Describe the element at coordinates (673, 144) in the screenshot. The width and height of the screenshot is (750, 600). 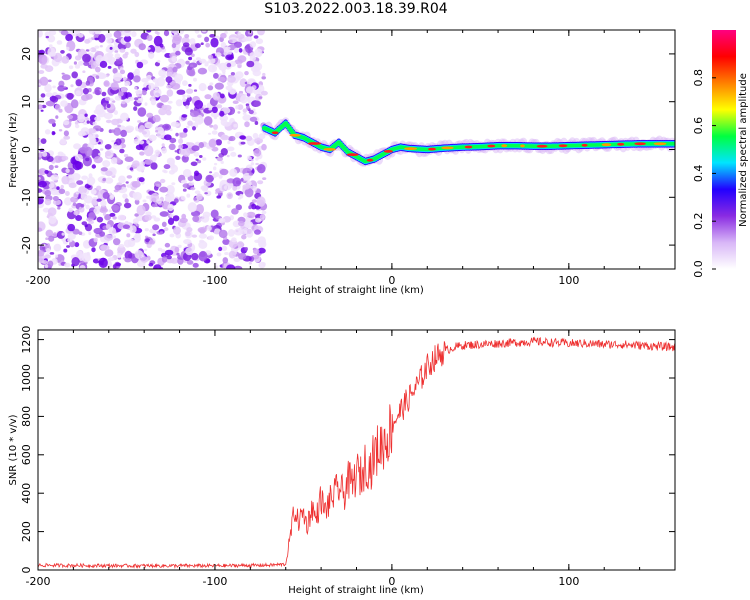
I see `ridge-core` at that location.